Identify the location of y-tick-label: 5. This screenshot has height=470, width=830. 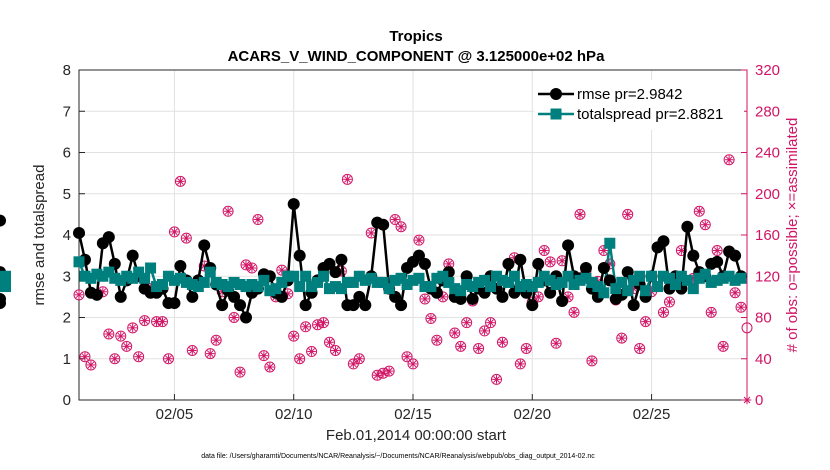
(67, 194).